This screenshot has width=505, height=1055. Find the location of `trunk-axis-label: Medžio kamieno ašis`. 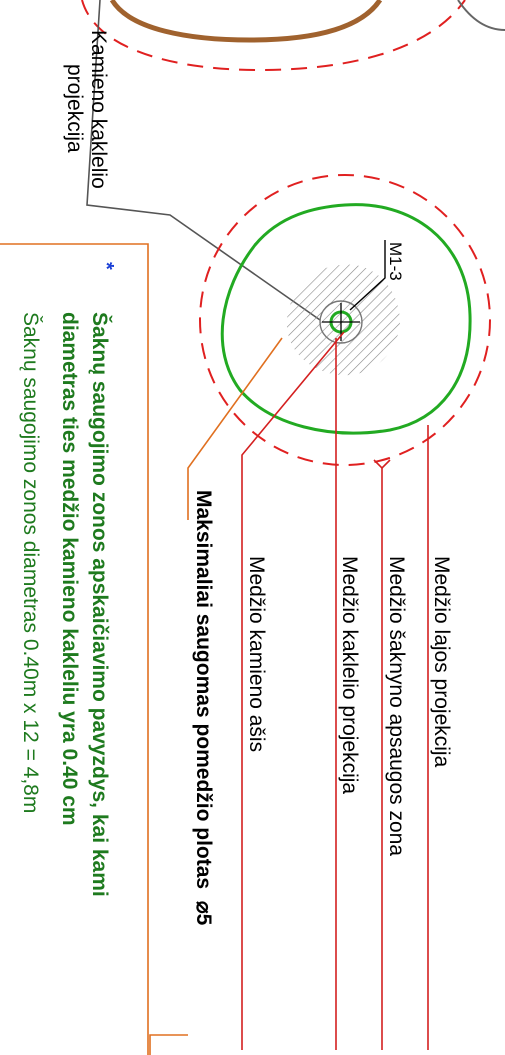

trunk-axis-label: Medžio kamieno ašis is located at coordinates (256, 654).